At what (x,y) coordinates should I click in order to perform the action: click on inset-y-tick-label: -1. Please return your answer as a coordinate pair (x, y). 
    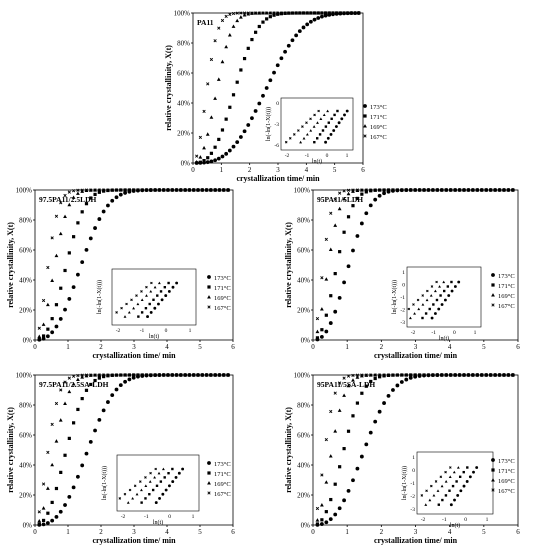
    Looking at the image, I should click on (412, 484).